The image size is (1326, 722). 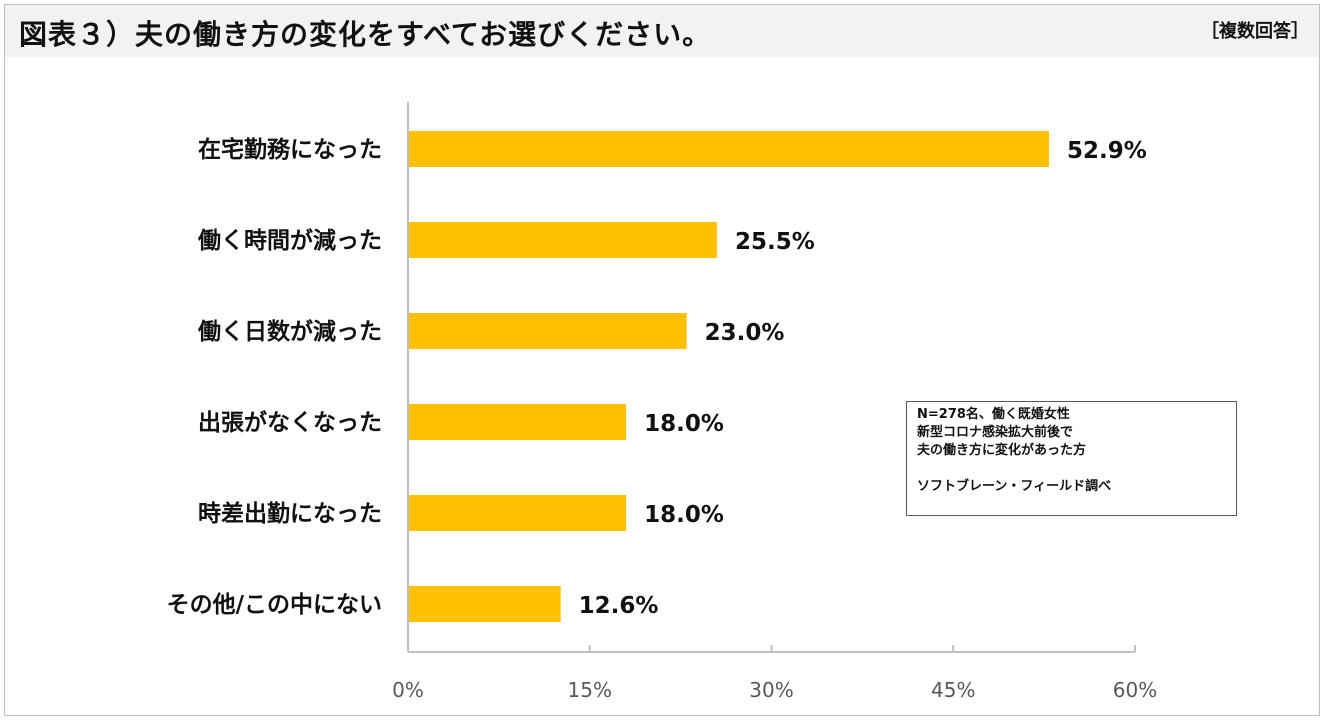 I want to click on title-bar: 図表３）夫の働き方の変化をすべてお選びください。 ［複数回答］, so click(x=662, y=31).